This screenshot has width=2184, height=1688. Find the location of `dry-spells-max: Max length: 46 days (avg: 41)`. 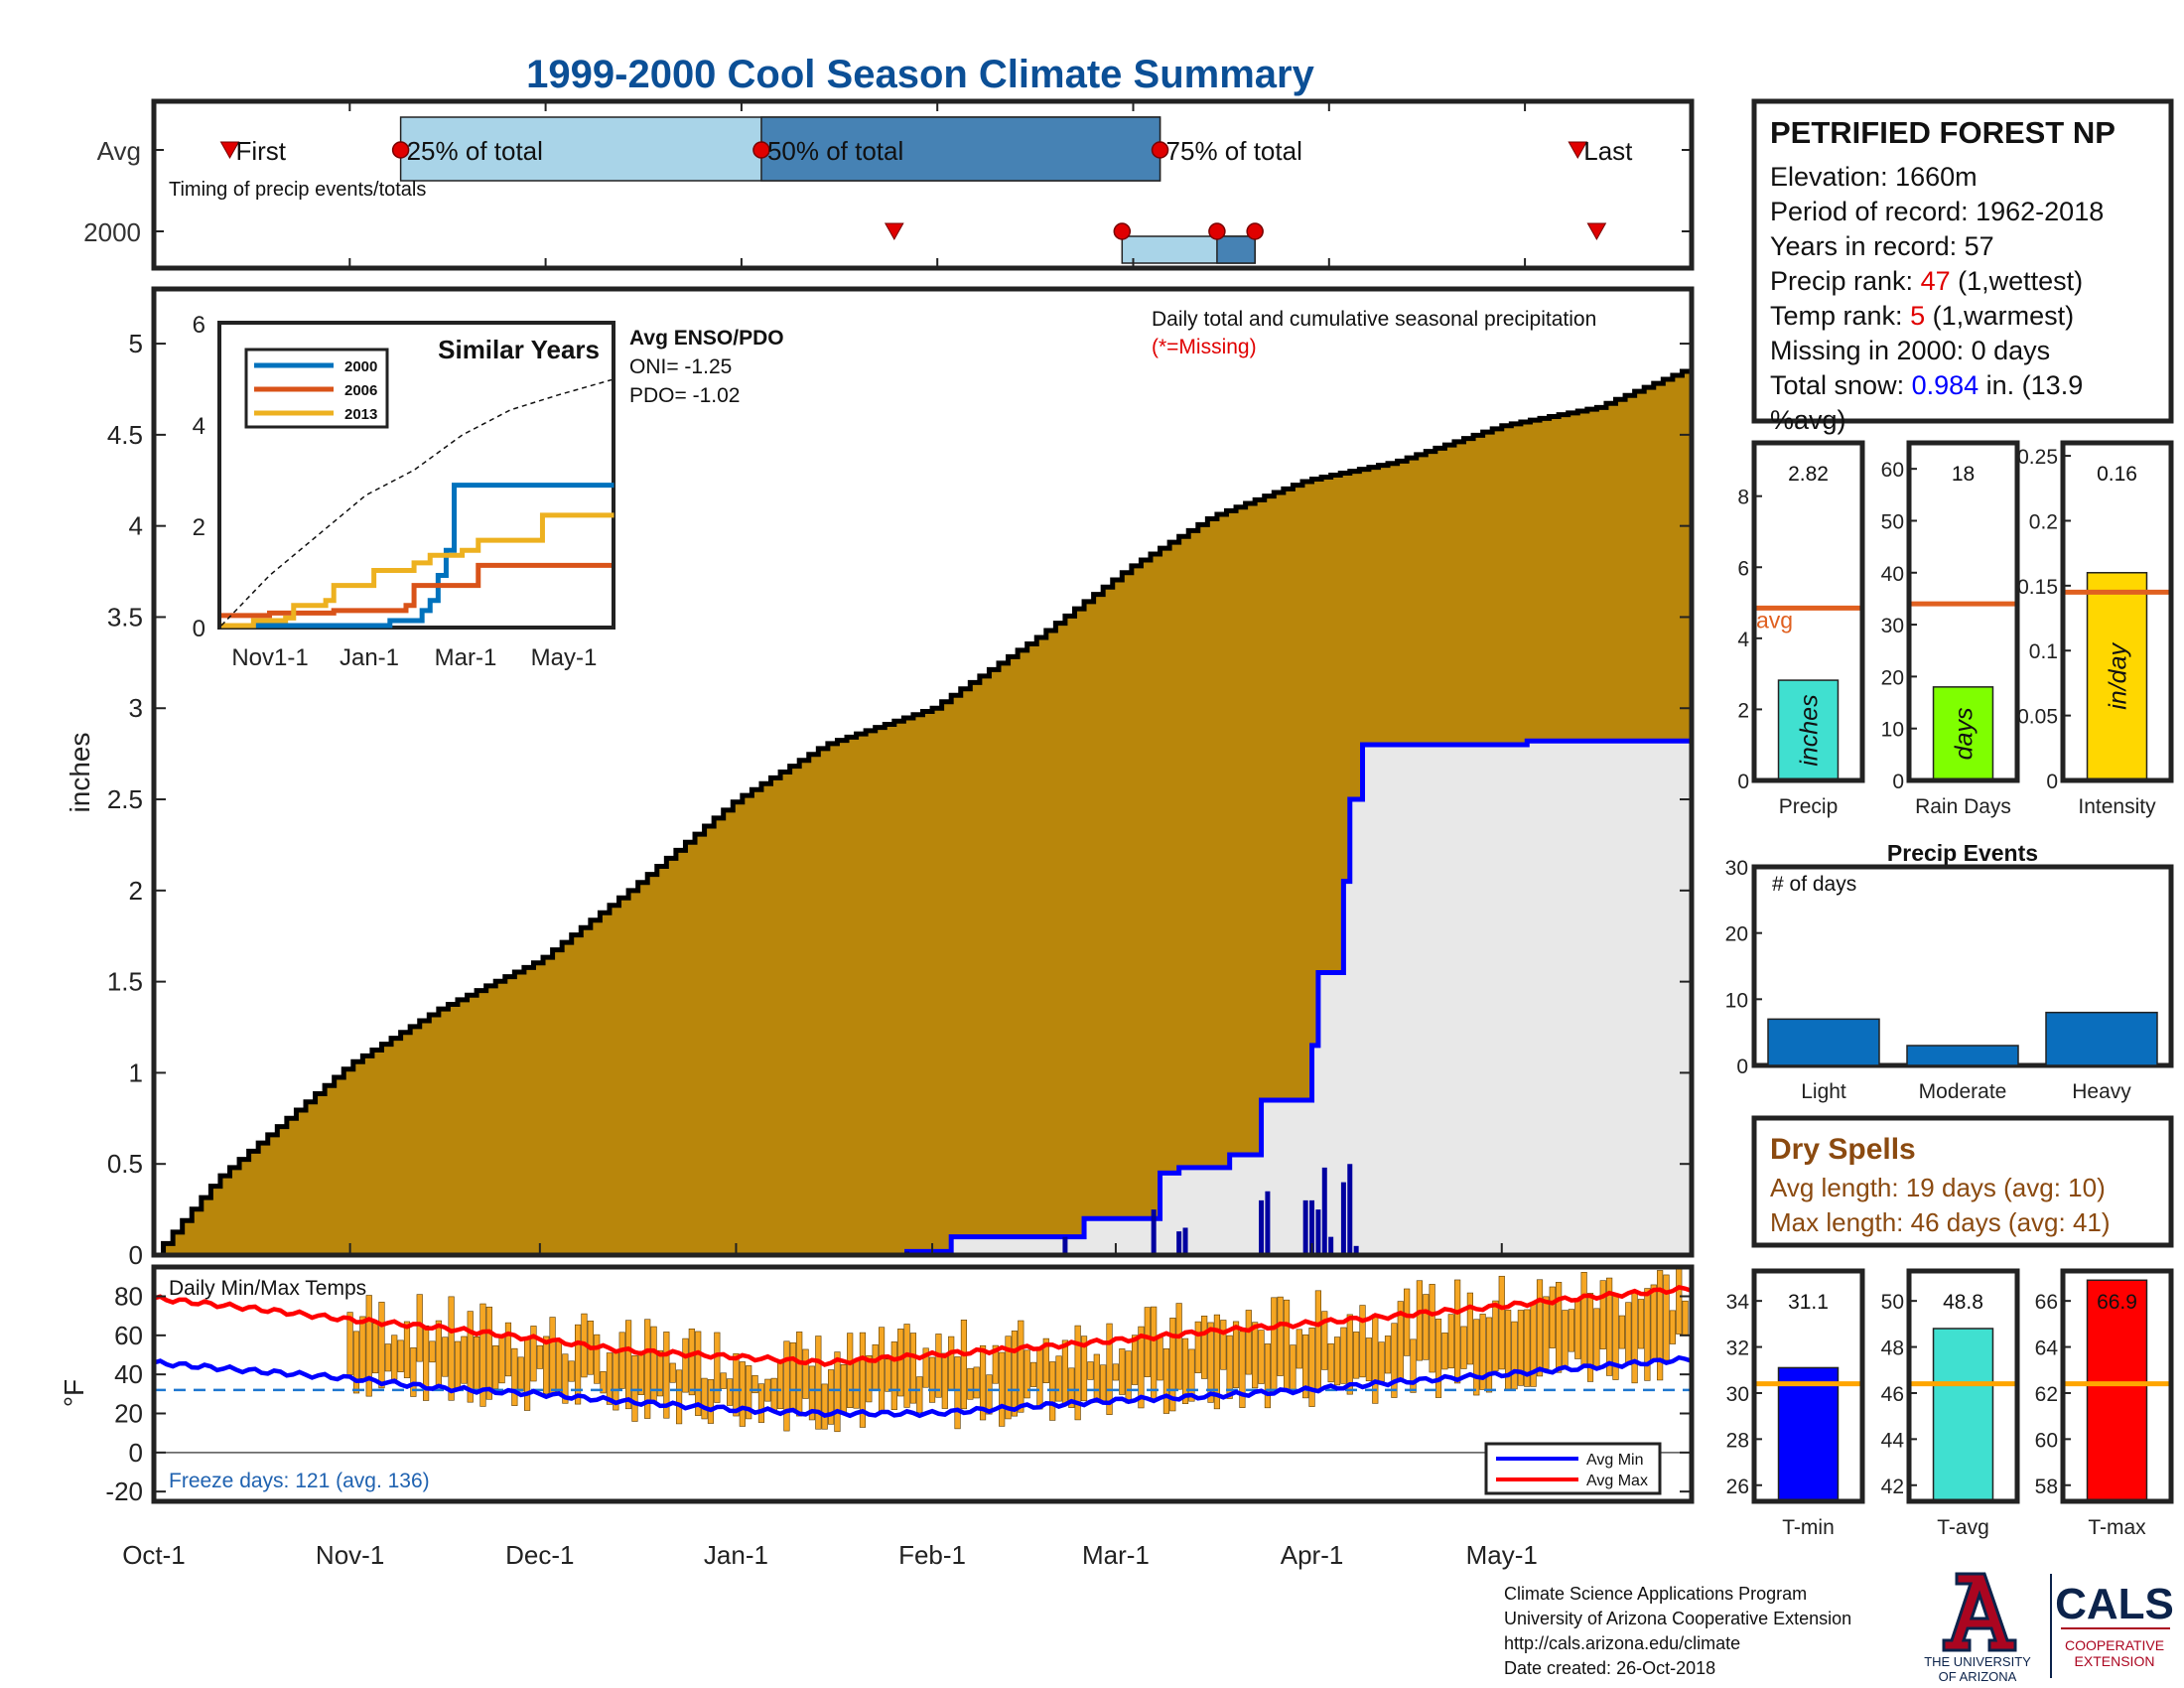

dry-spells-max: Max length: 46 days (avg: 41) is located at coordinates (1940, 1222).